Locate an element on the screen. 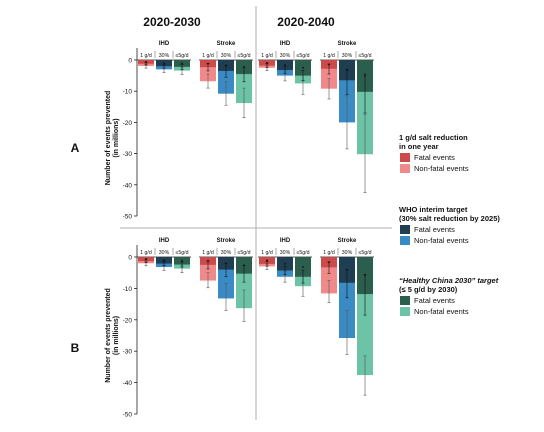 Image resolution: width=544 pixels, height=432 pixels. legend-title: (30% salt reduction by 2025) is located at coordinates (449, 218).